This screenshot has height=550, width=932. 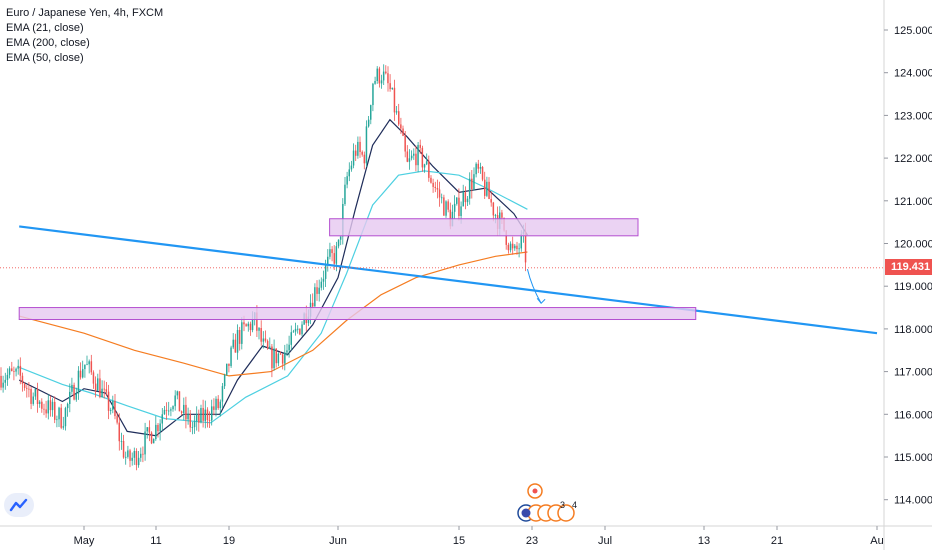 I want to click on event-count-label: 4, so click(x=574, y=505).